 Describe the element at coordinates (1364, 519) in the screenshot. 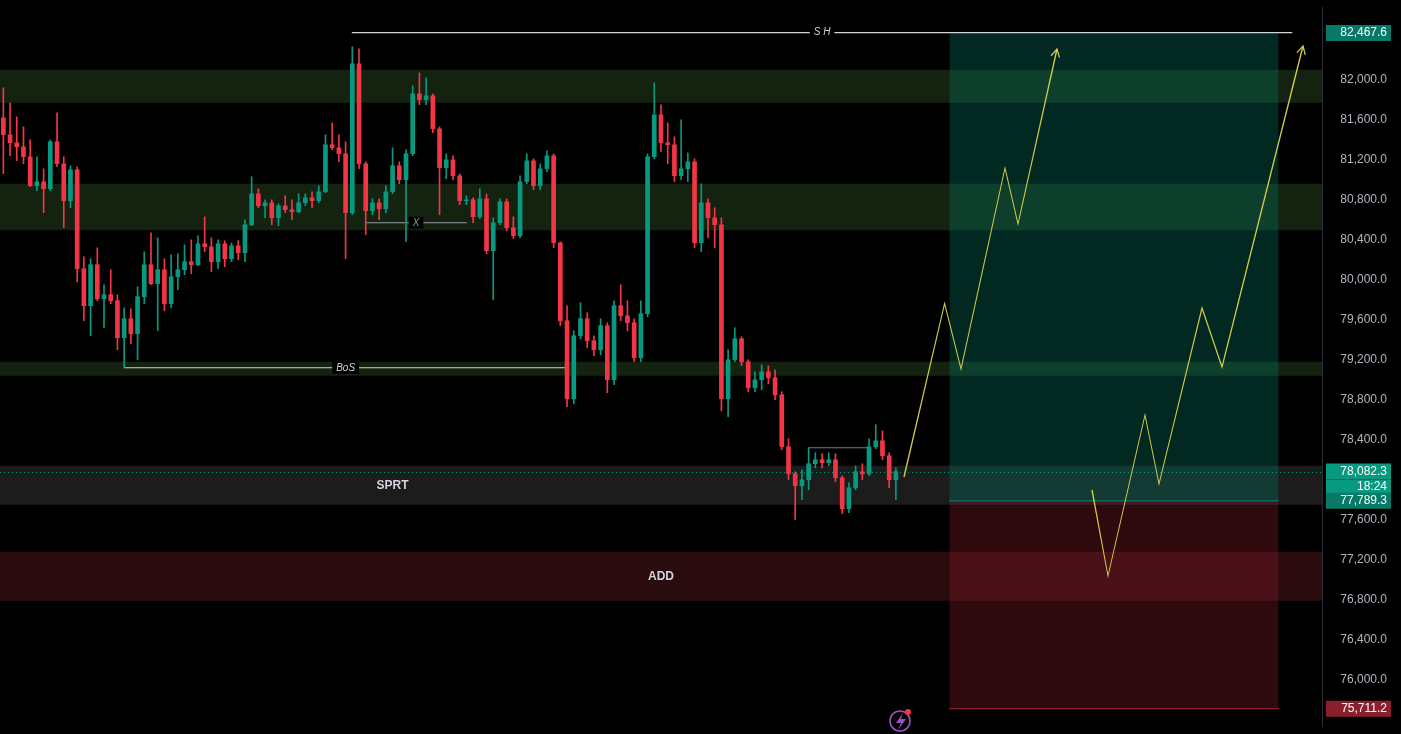

I see `y-tick-label: 77,600.0` at that location.